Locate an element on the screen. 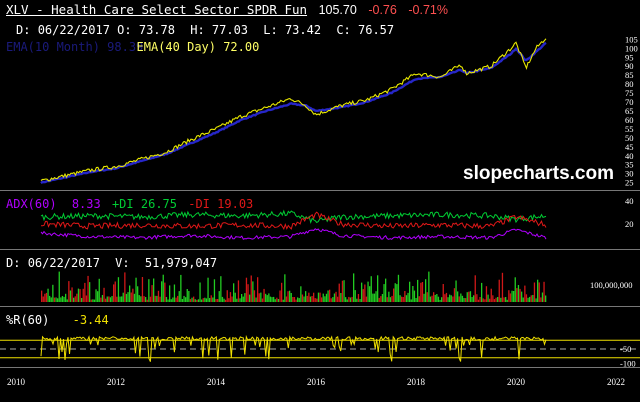 This screenshot has width=640, height=402. volume-panel: 100,000,000 D: 06/22/2017 V: 51,979,047 is located at coordinates (320, 278).